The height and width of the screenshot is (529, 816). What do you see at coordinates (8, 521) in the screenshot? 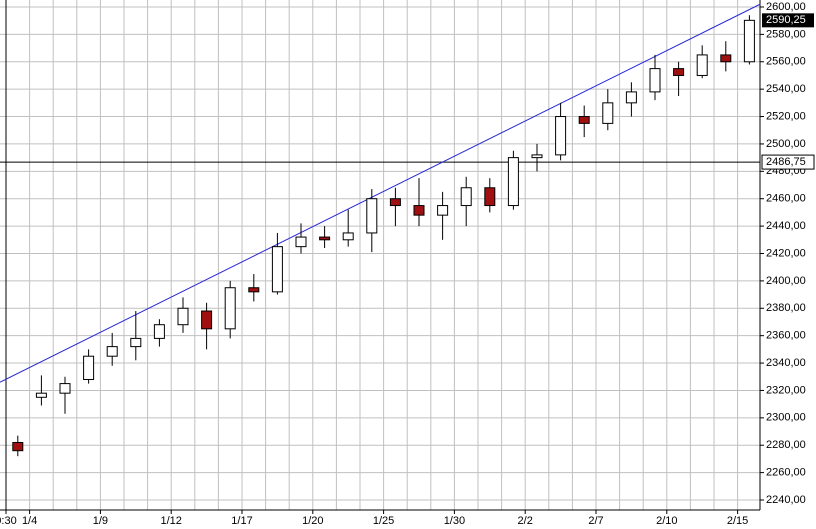
I see `x-tick-label: 0:30` at bounding box center [8, 521].